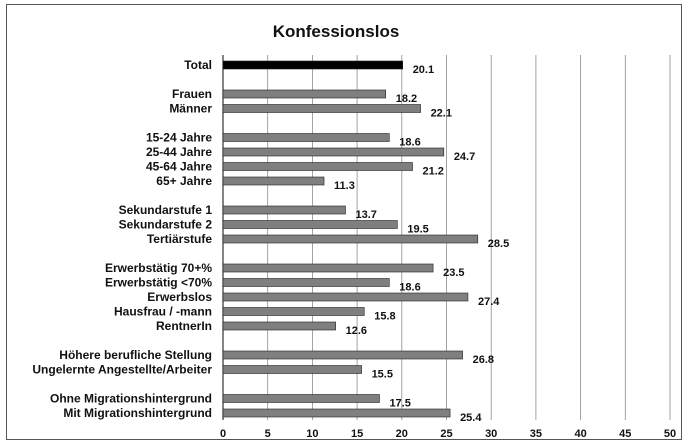 This screenshot has width=689, height=447. I want to click on x-tick-label: 10, so click(312, 434).